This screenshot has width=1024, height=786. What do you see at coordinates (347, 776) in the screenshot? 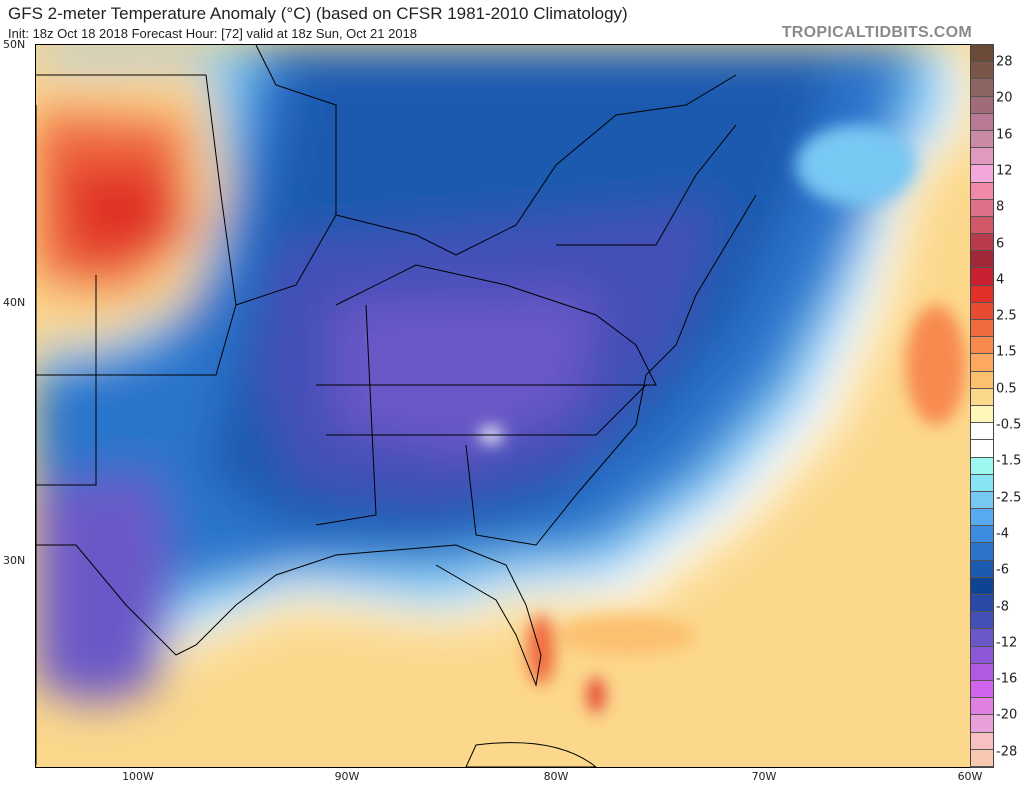
I see `lon-label: 90W` at bounding box center [347, 776].